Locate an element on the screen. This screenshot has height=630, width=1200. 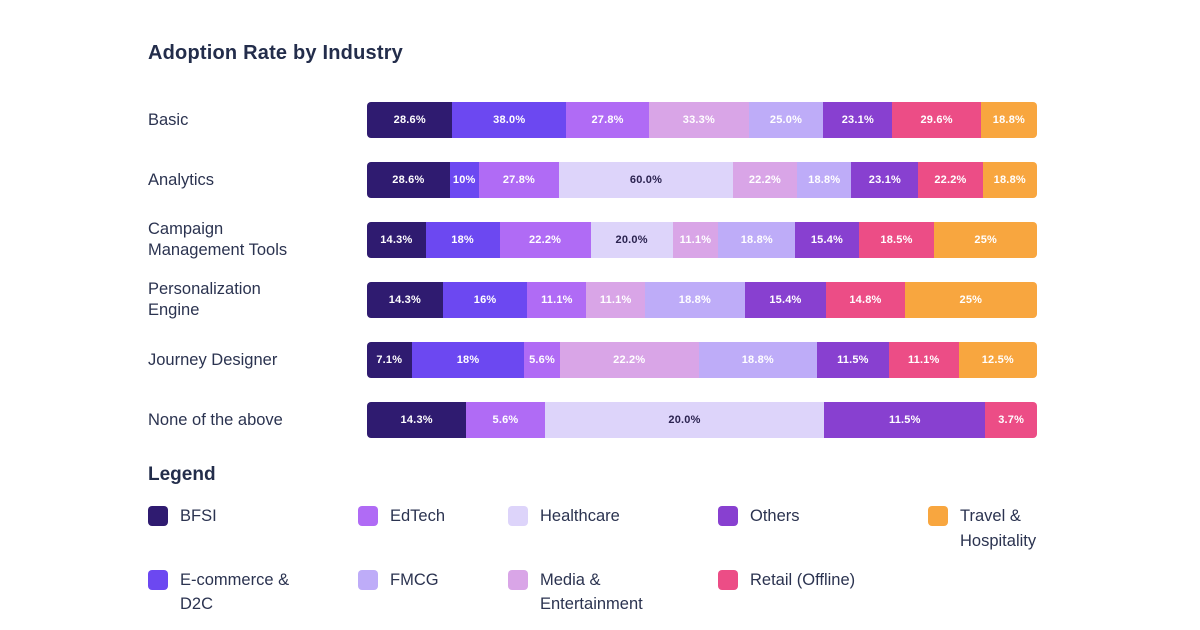
chart-row: None of the above 14.3% 5.6% 20.0% 11.5% 3.7% is located at coordinates (592, 420).